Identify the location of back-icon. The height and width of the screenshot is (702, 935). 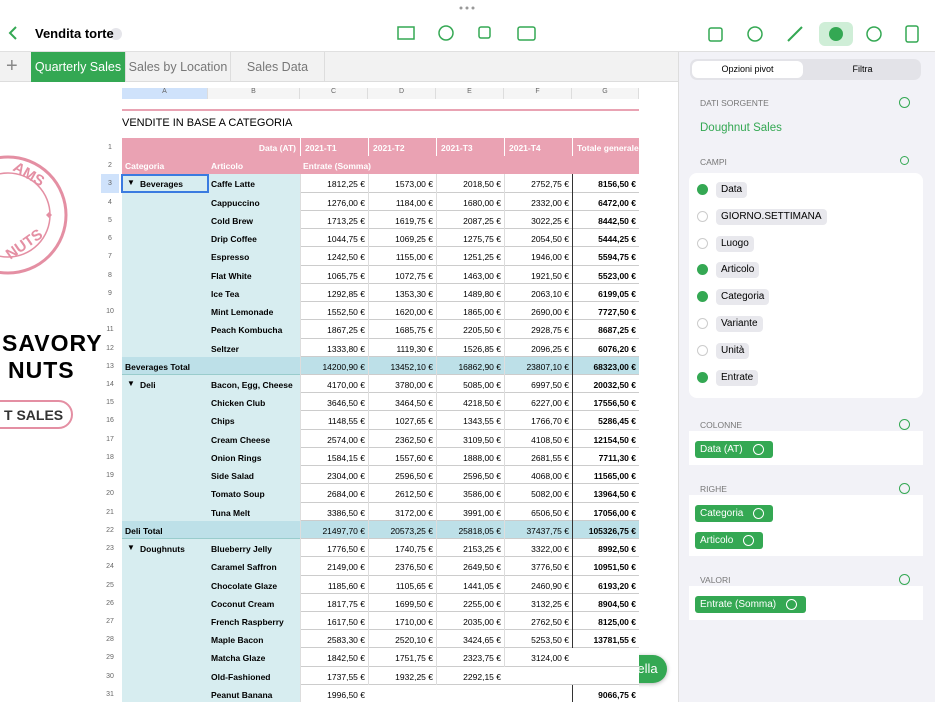
(12, 33).